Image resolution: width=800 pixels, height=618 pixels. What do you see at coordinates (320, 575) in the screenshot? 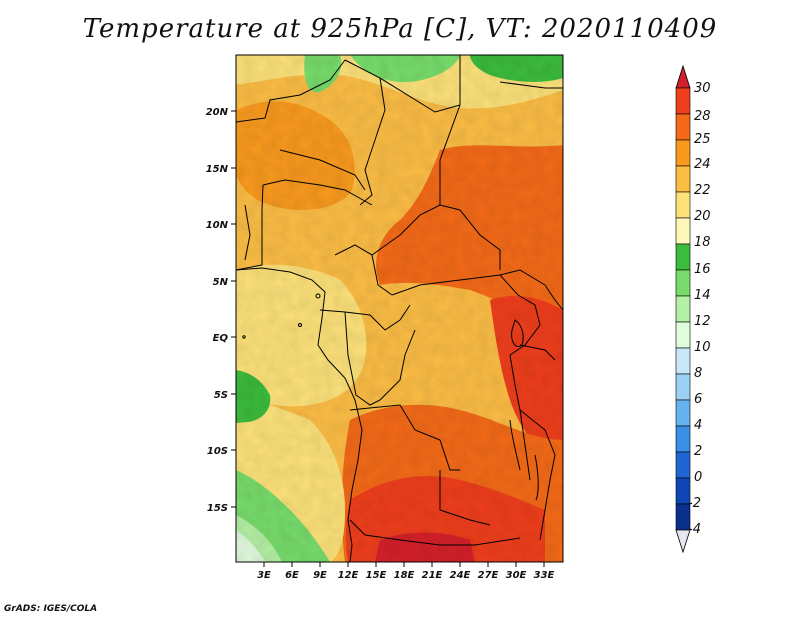
I see `lon-label-9e: 9E` at bounding box center [320, 575].